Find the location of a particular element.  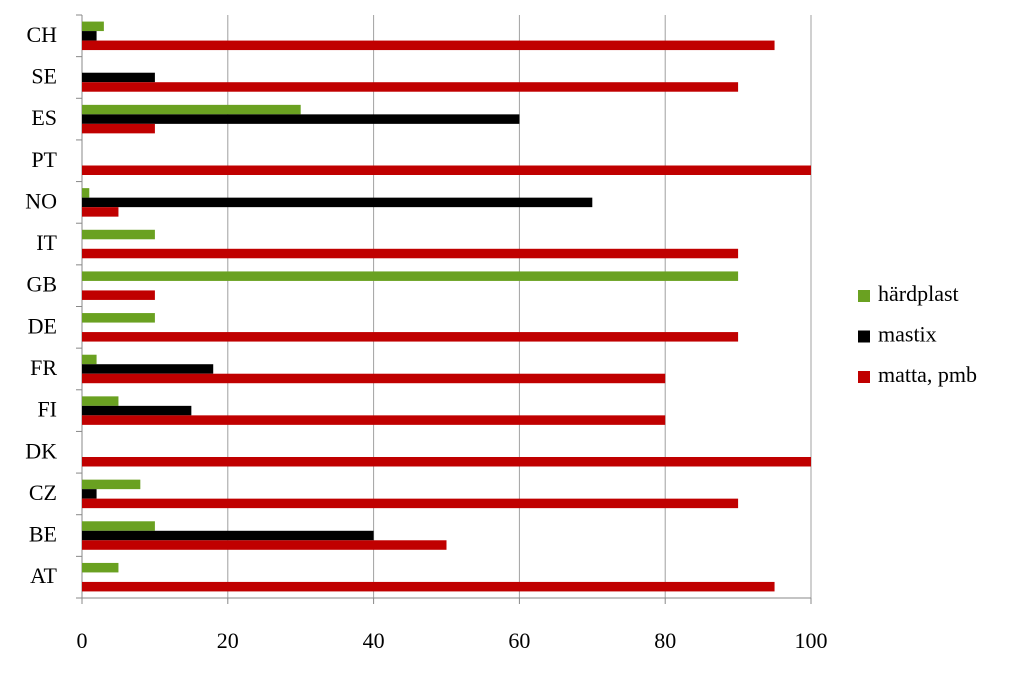

y-tick-label: AT is located at coordinates (43, 575).